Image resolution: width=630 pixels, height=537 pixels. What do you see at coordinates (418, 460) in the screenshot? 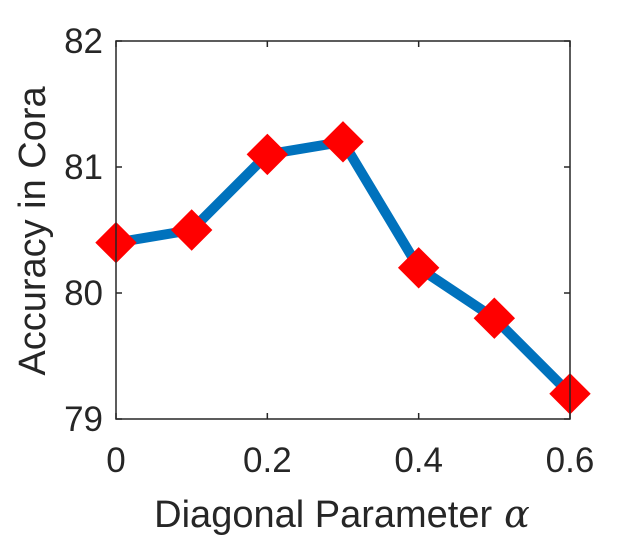
I see `x-tick-label: 0.4` at bounding box center [418, 460].